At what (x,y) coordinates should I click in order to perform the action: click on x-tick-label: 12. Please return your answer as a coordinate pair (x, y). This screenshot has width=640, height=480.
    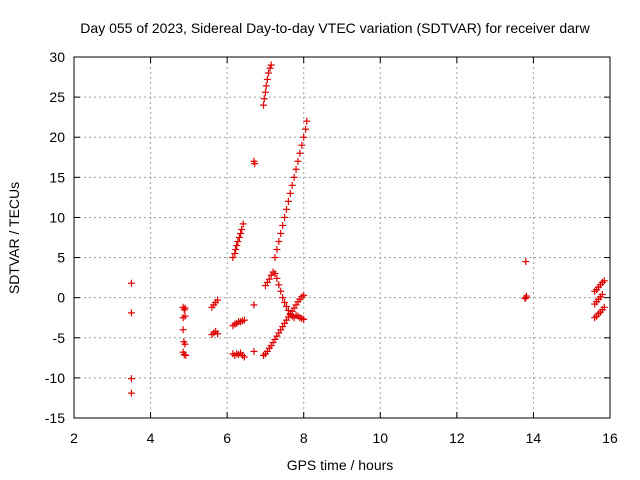
    Looking at the image, I should click on (457, 438).